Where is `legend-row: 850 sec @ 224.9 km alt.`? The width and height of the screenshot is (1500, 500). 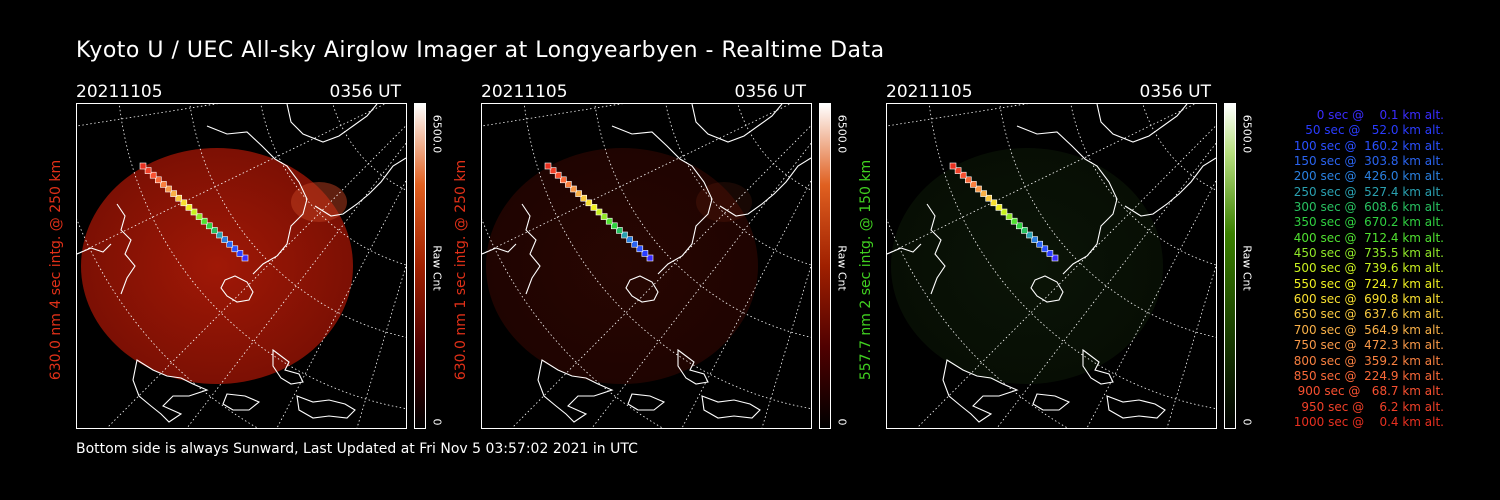 legend-row: 850 sec @ 224.9 km alt. is located at coordinates (1368, 375).